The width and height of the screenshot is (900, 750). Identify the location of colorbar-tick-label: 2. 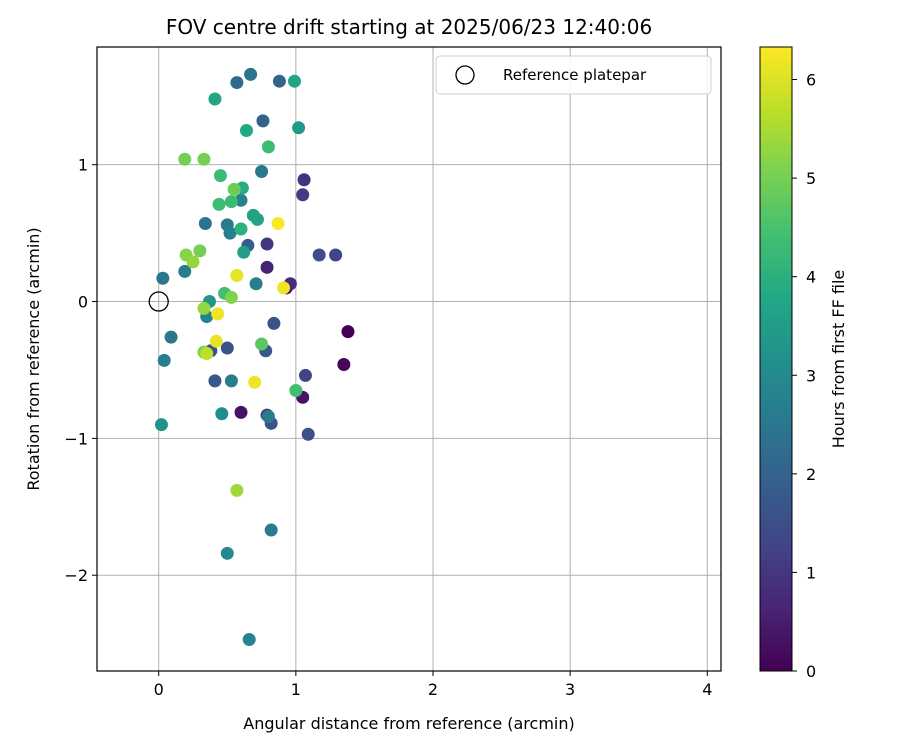
(811, 474).